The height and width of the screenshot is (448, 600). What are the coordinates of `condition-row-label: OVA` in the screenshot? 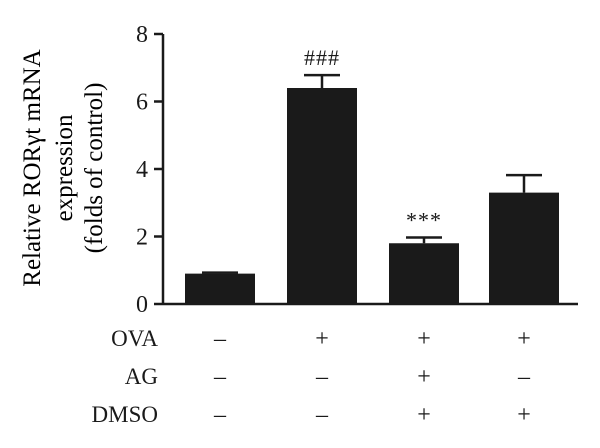 It's located at (134, 338).